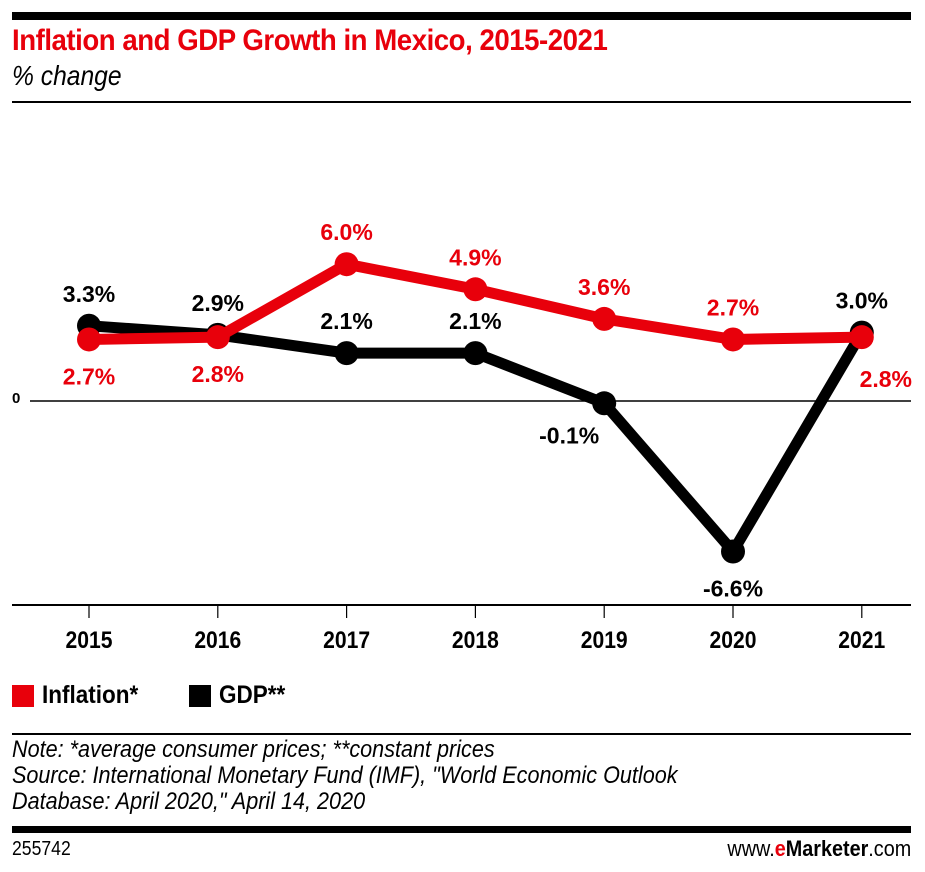  Describe the element at coordinates (89, 294) in the screenshot. I see `data-label-gdp: 3.3%` at that location.